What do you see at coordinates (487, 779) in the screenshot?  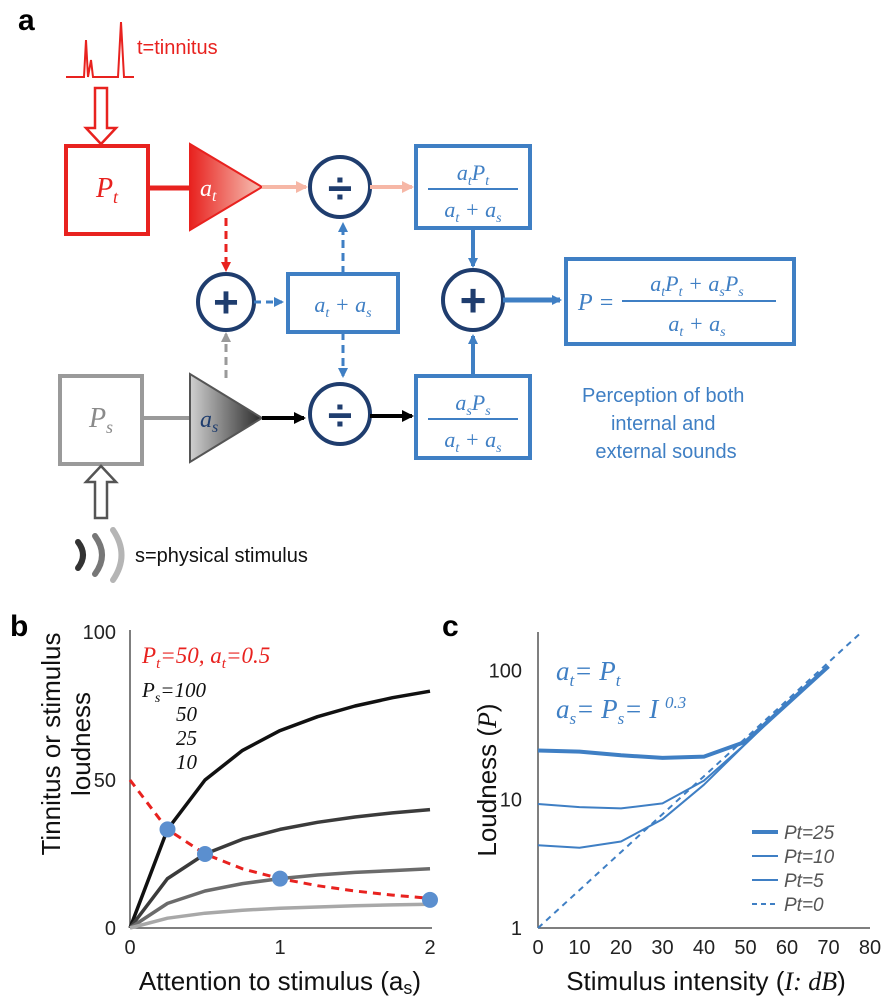 I see `panel-c-ylabel: Loudness (P)` at bounding box center [487, 779].